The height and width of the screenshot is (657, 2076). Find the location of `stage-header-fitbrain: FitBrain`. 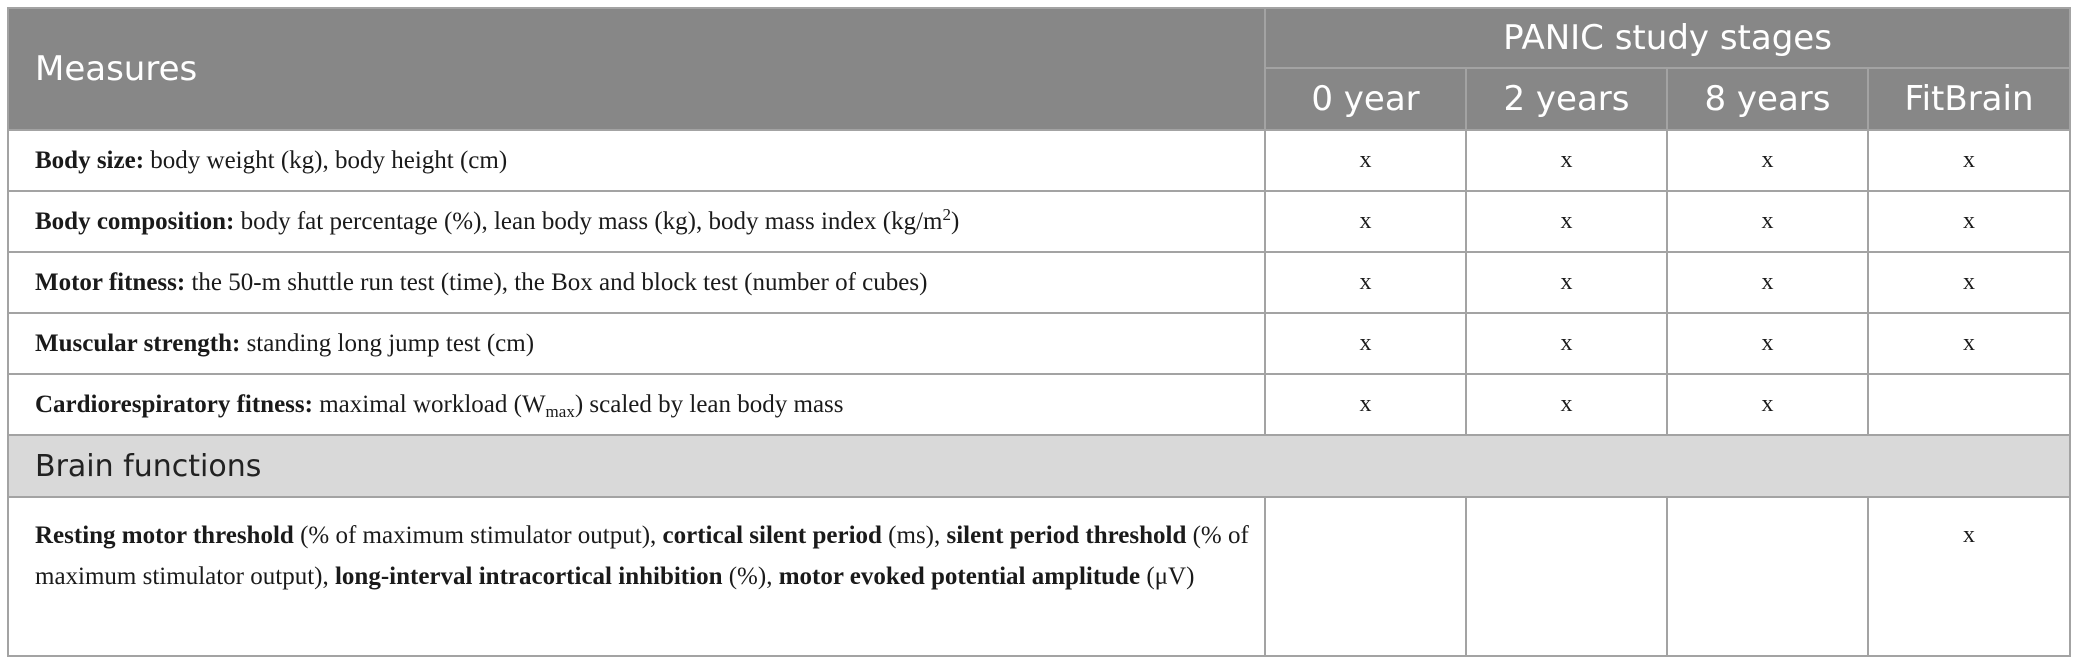

stage-header-fitbrain: FitBrain is located at coordinates (1969, 99).